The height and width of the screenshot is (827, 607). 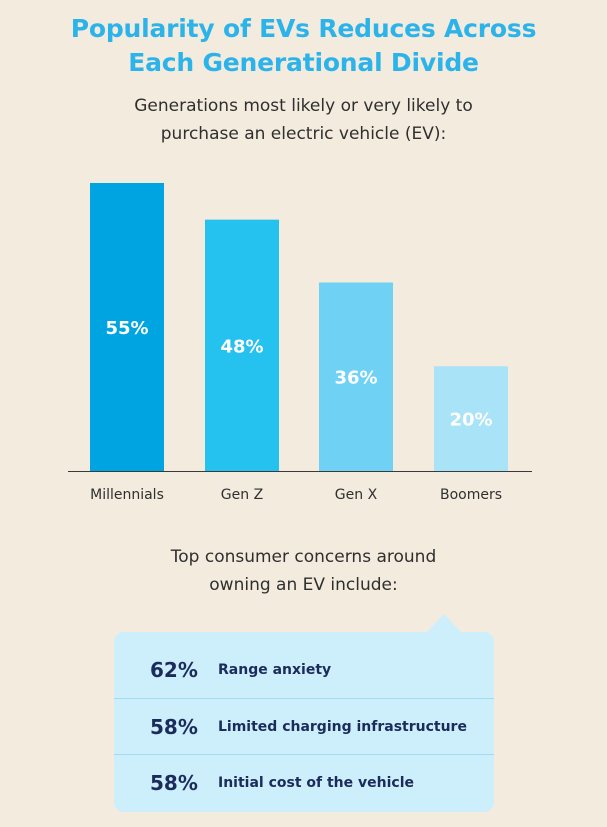 I want to click on concerns-heading-line-1: Top consumer concerns around, so click(x=303, y=557).